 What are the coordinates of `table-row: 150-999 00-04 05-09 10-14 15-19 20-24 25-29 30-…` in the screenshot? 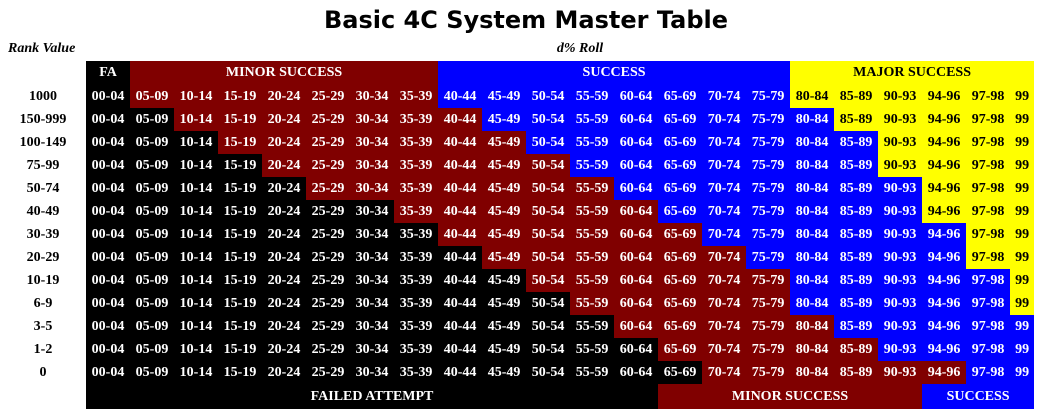 It's located at (517, 119).